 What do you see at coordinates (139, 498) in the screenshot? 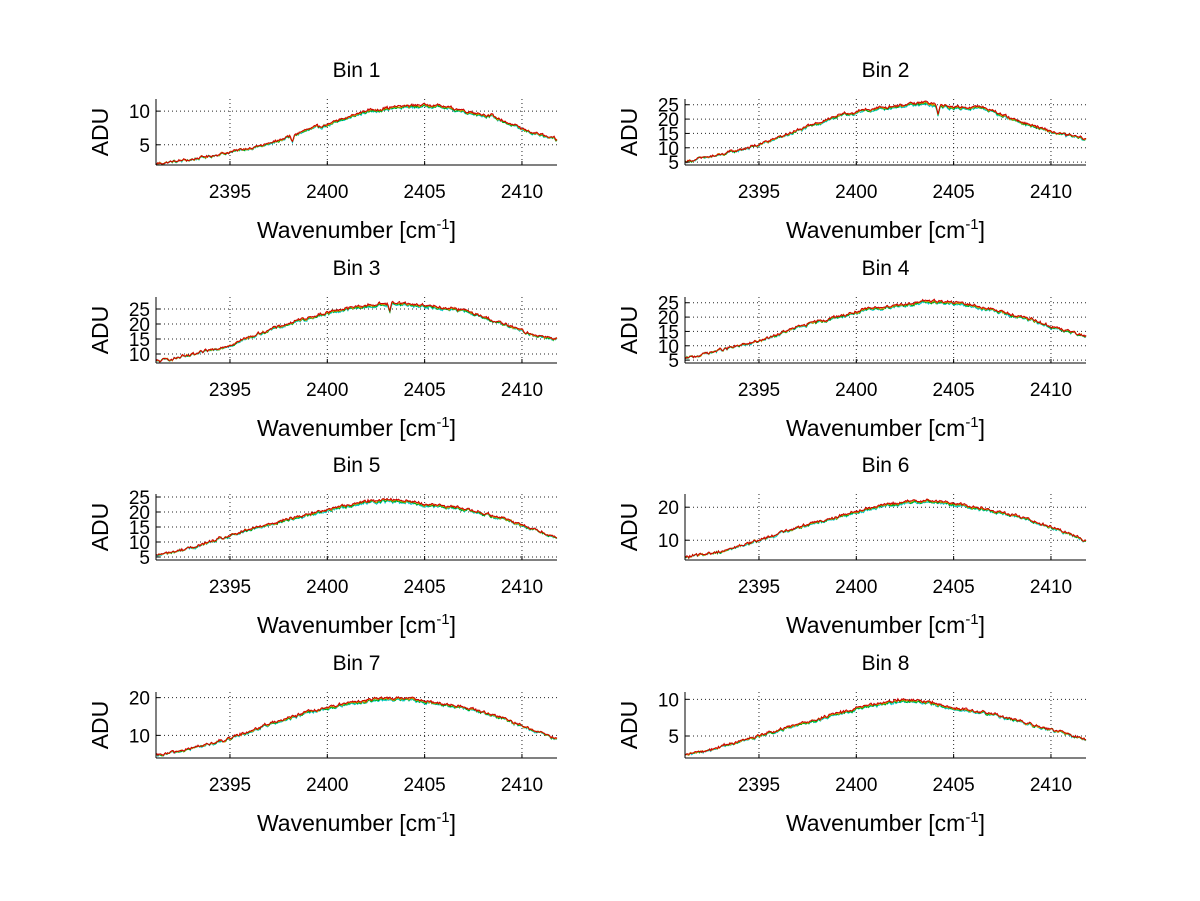
I see `y-tick-label: 25` at bounding box center [139, 498].